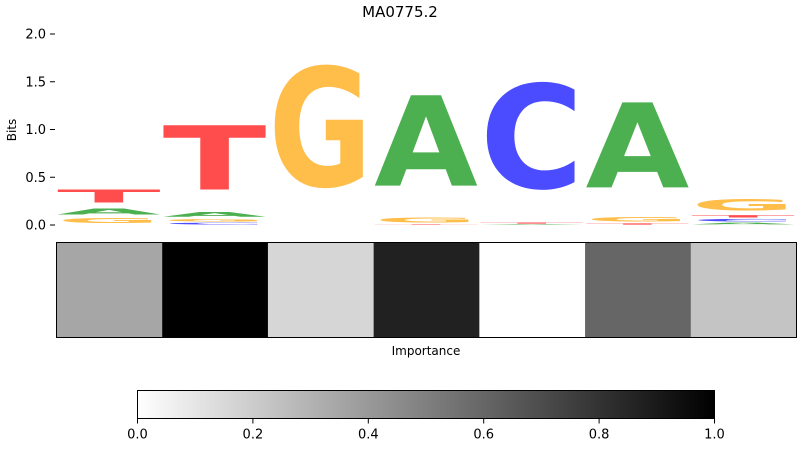 The height and width of the screenshot is (450, 800). I want to click on importance-label: Importance, so click(426, 351).